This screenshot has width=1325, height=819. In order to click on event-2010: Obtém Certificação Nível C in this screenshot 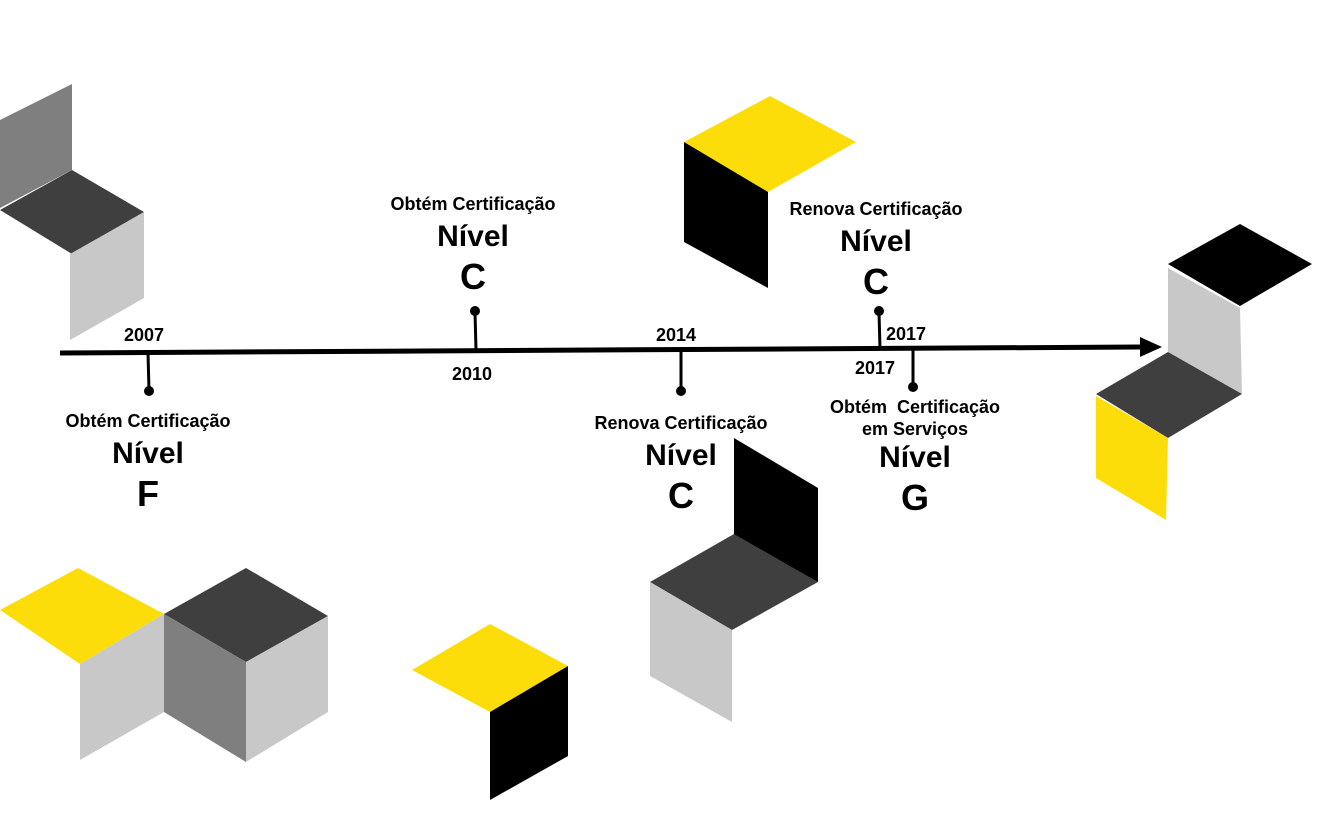, I will do `click(473, 246)`.